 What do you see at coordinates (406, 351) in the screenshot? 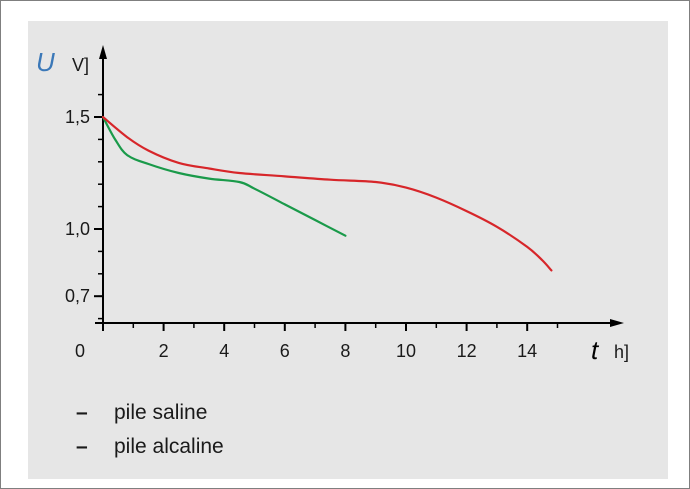
I see `x-tick-label: 10` at bounding box center [406, 351].